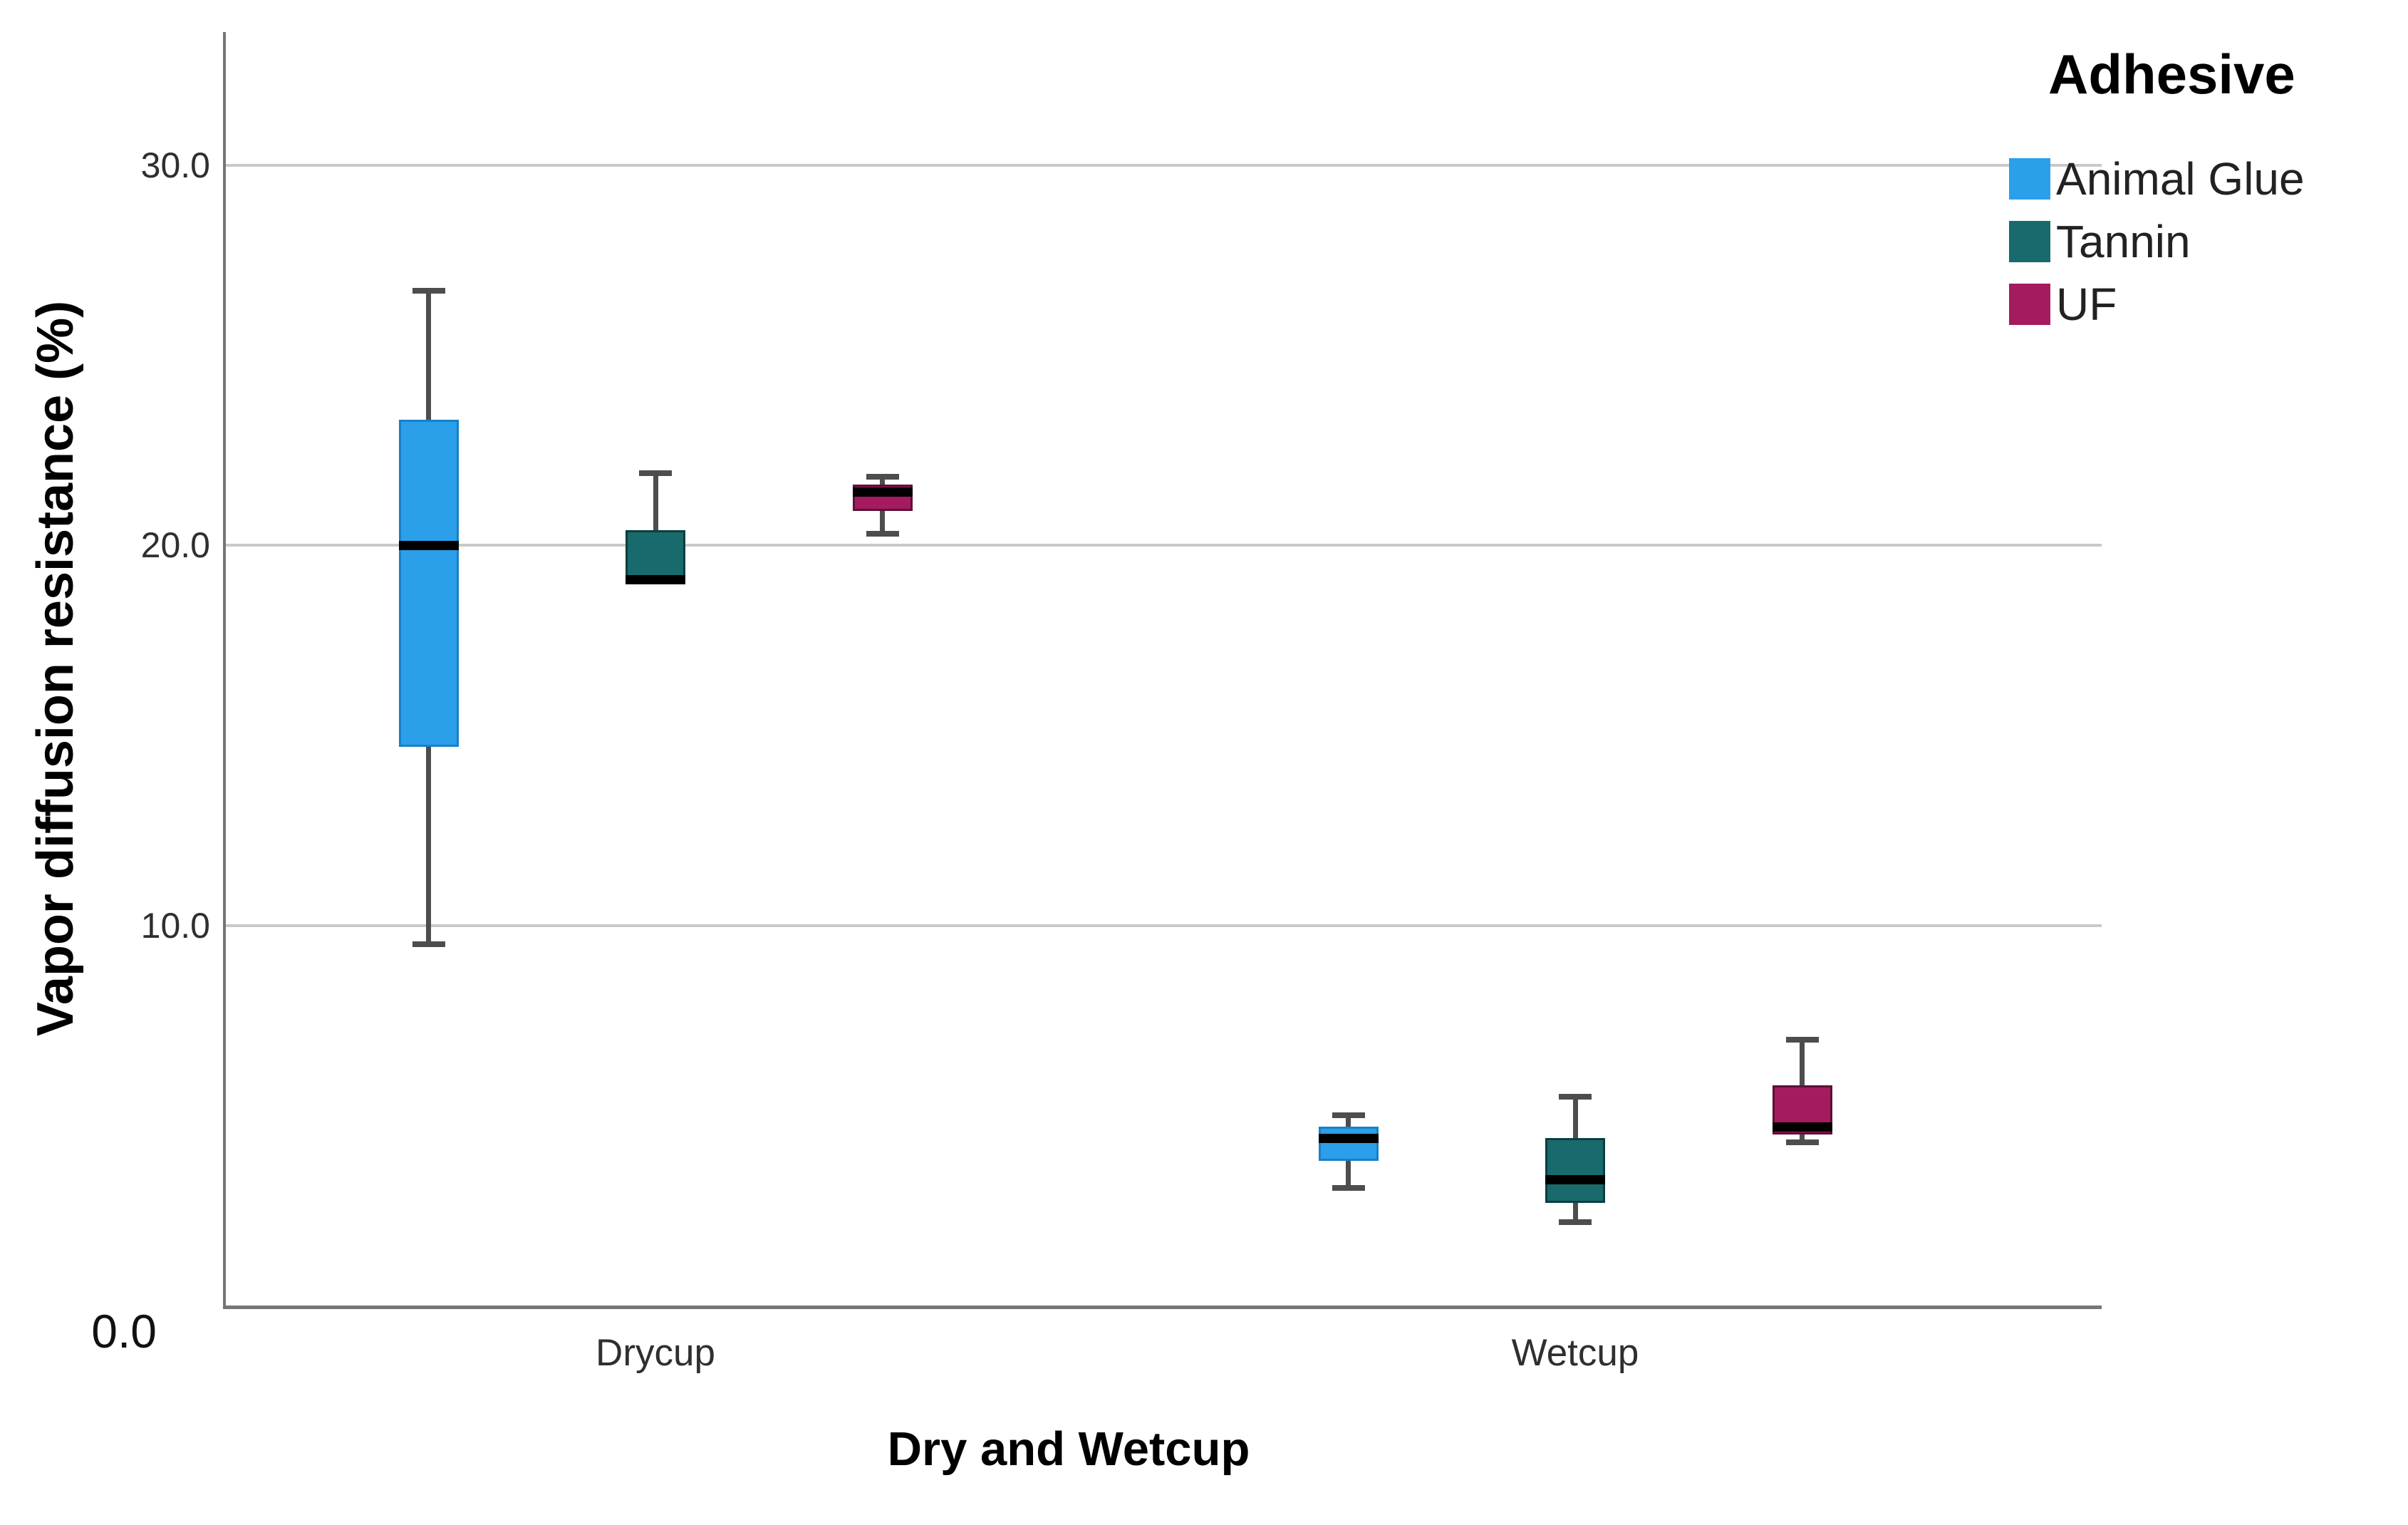 This screenshot has height=1525, width=2408. Describe the element at coordinates (428, 583) in the screenshot. I see `box-animal-glue-drycup` at that location.